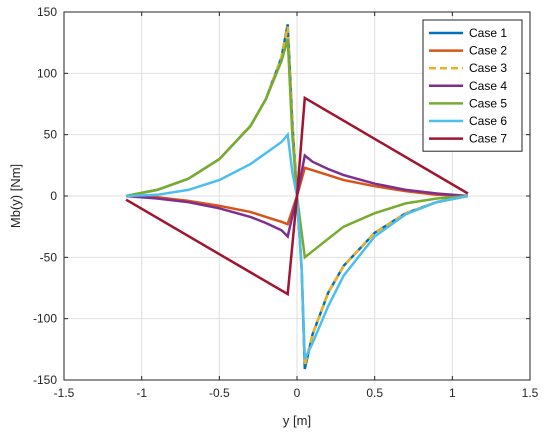  What do you see at coordinates (15, 196) in the screenshot?
I see `y-axis-label: Mb(y) [Nm]` at bounding box center [15, 196].